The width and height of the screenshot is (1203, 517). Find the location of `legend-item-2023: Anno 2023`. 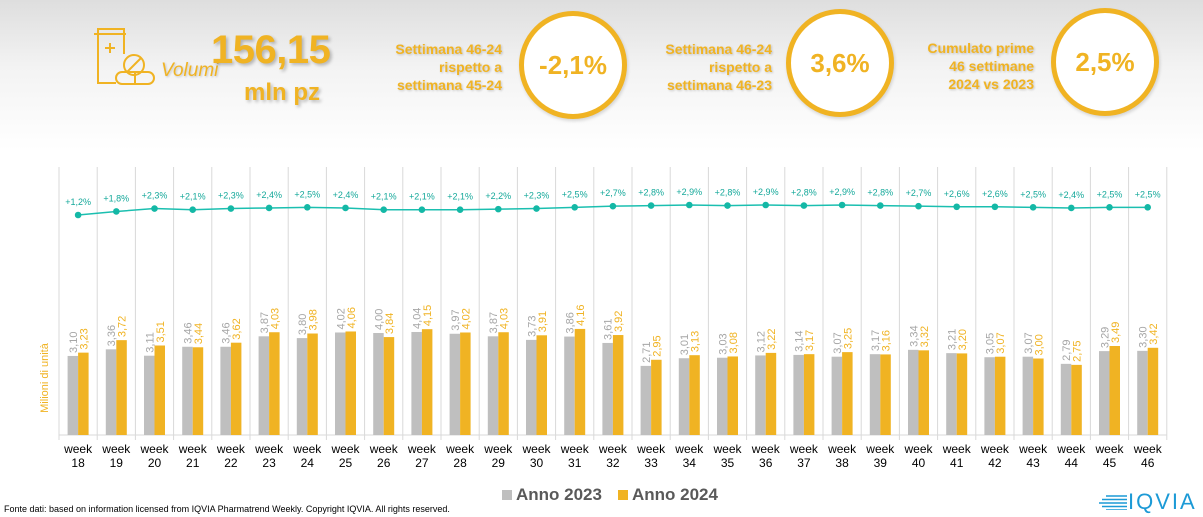

legend-item-2023: Anno 2023 is located at coordinates (552, 495).